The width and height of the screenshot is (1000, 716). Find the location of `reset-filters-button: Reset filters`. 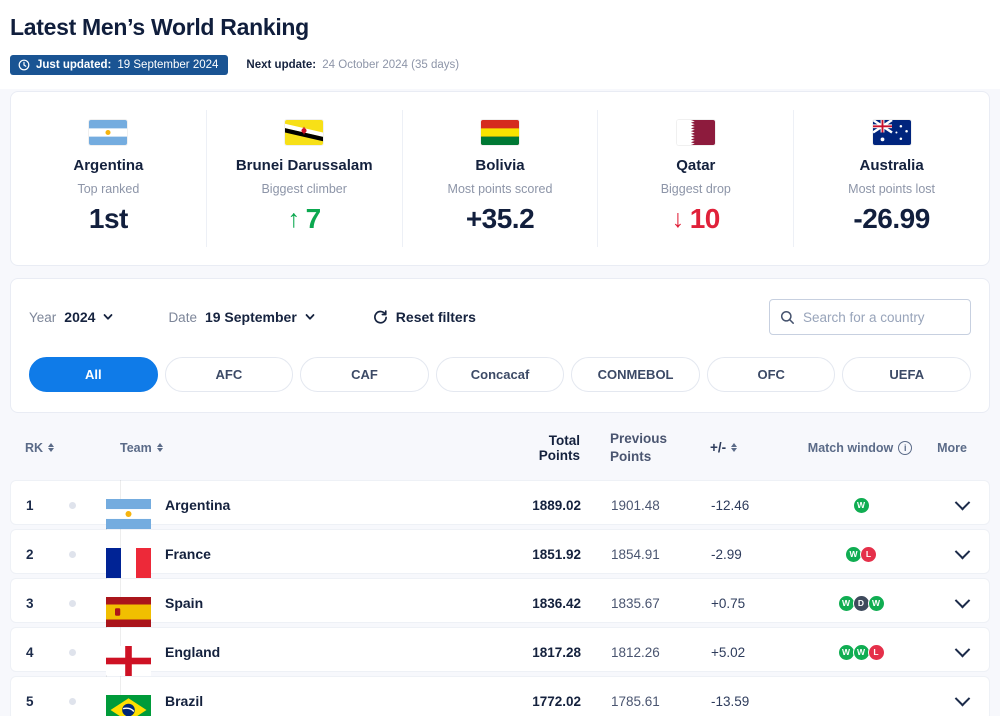

reset-filters-button: Reset filters is located at coordinates (424, 317).